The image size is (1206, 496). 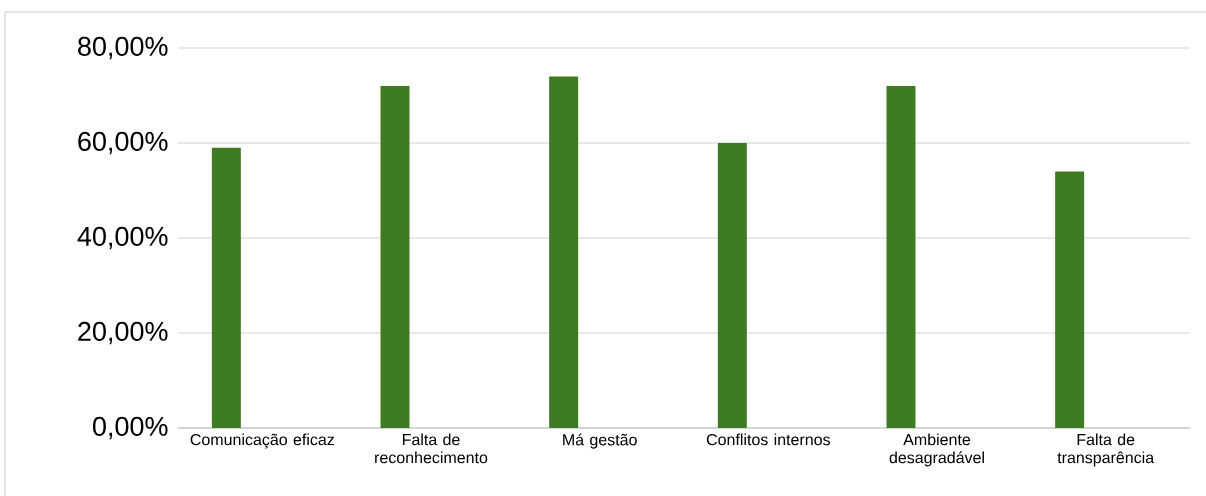 I want to click on x-tick-label: Falta de reconhecimento, so click(x=431, y=448).